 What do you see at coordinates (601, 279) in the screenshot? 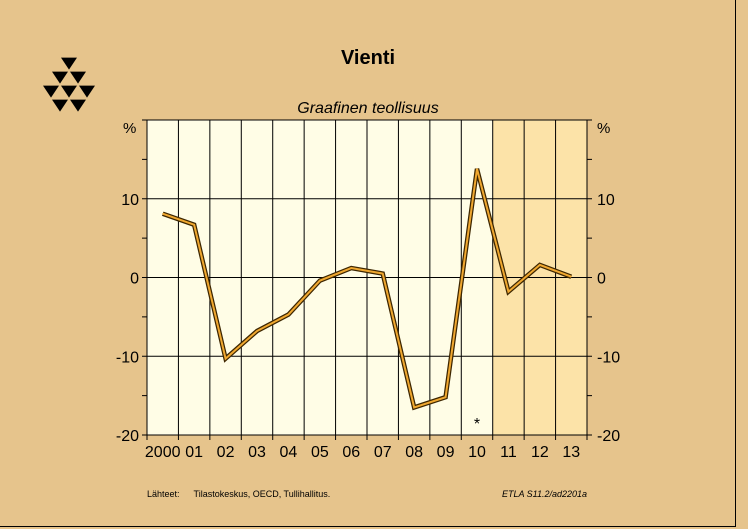
I see `y-tick-label-right: 0` at bounding box center [601, 279].